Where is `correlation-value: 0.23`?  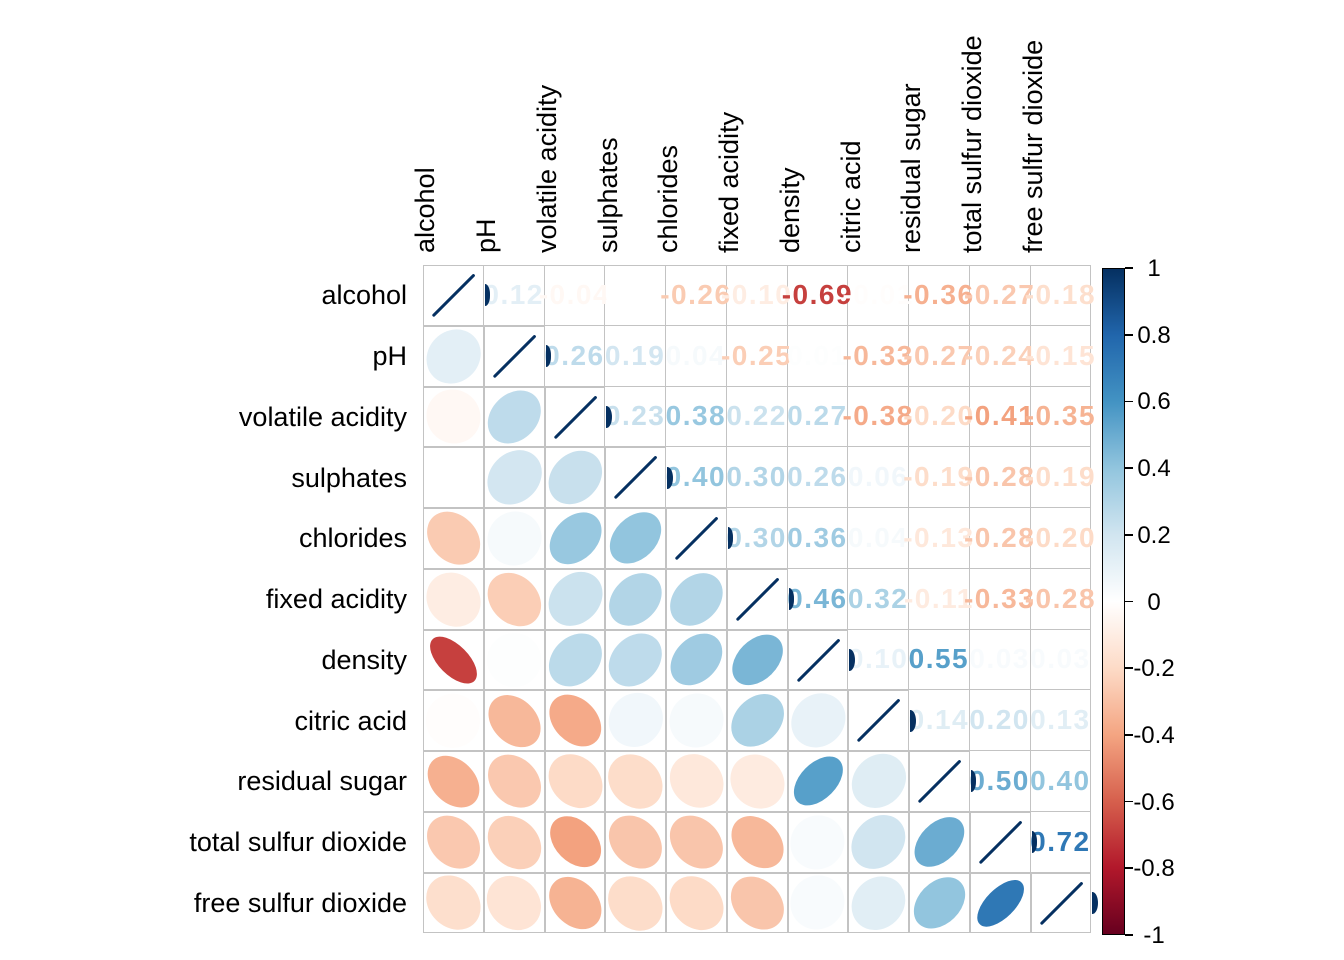 correlation-value: 0.23 is located at coordinates (635, 416).